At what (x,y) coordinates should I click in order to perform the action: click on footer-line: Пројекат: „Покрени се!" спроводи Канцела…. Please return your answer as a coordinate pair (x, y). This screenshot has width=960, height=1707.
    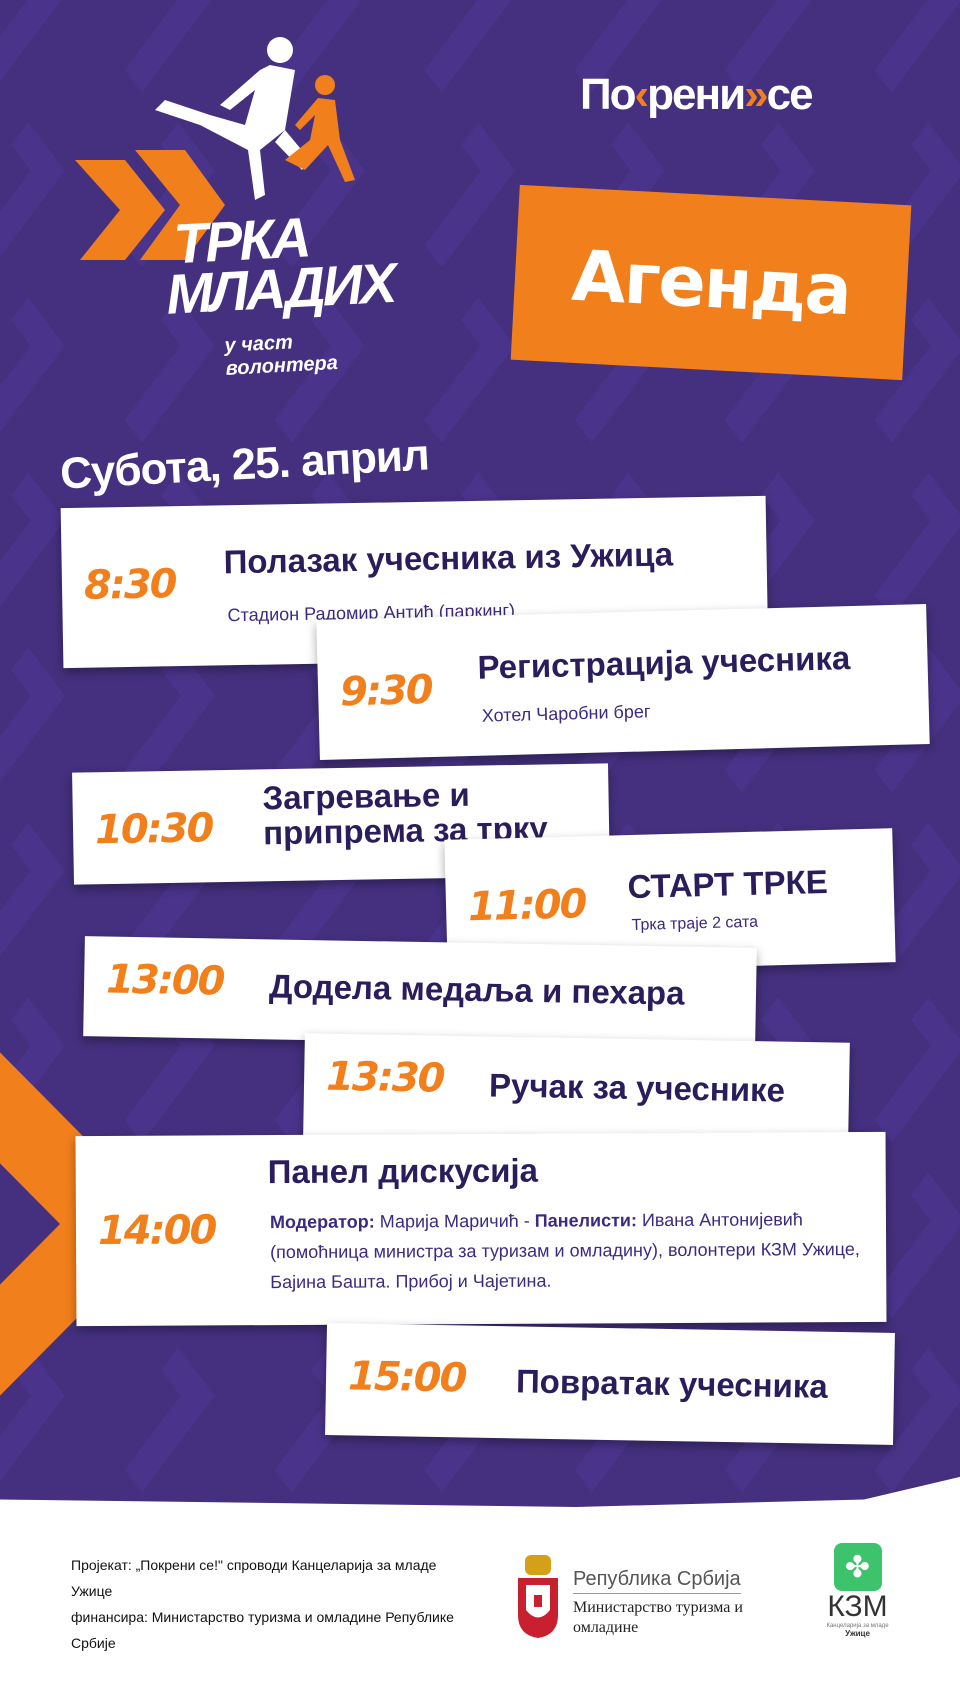
    Looking at the image, I should click on (254, 1578).